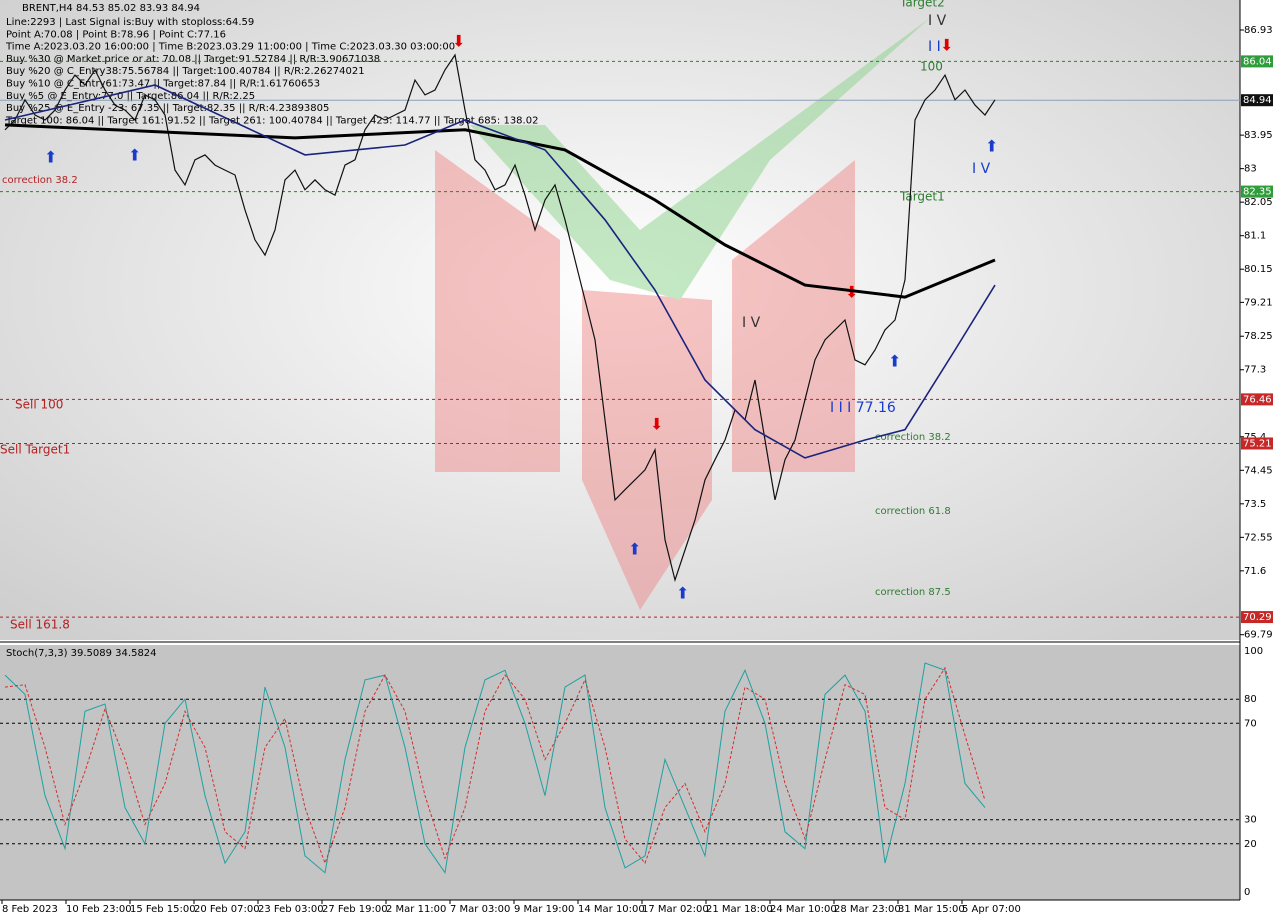  What do you see at coordinates (1250, 844) in the screenshot?
I see `y-tick-label: 20` at bounding box center [1250, 844].